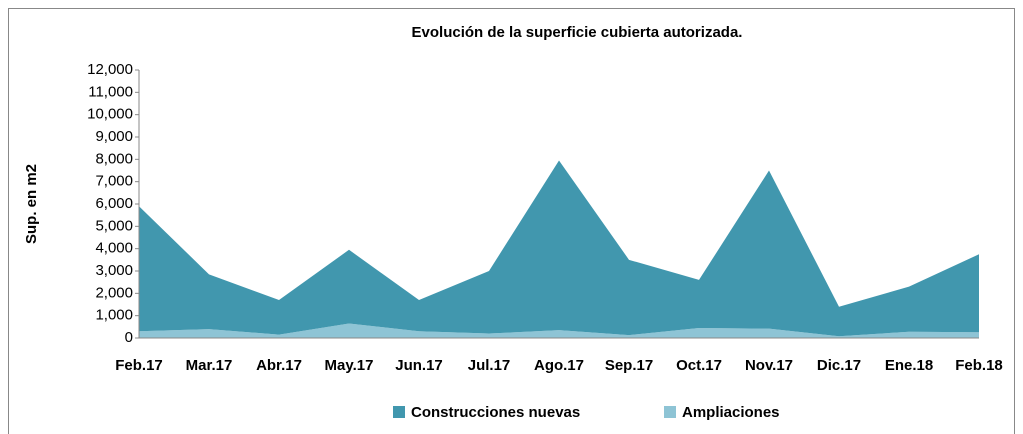 The image size is (1023, 434). What do you see at coordinates (110, 69) in the screenshot?
I see `y-tick-label: 12,000` at bounding box center [110, 69].